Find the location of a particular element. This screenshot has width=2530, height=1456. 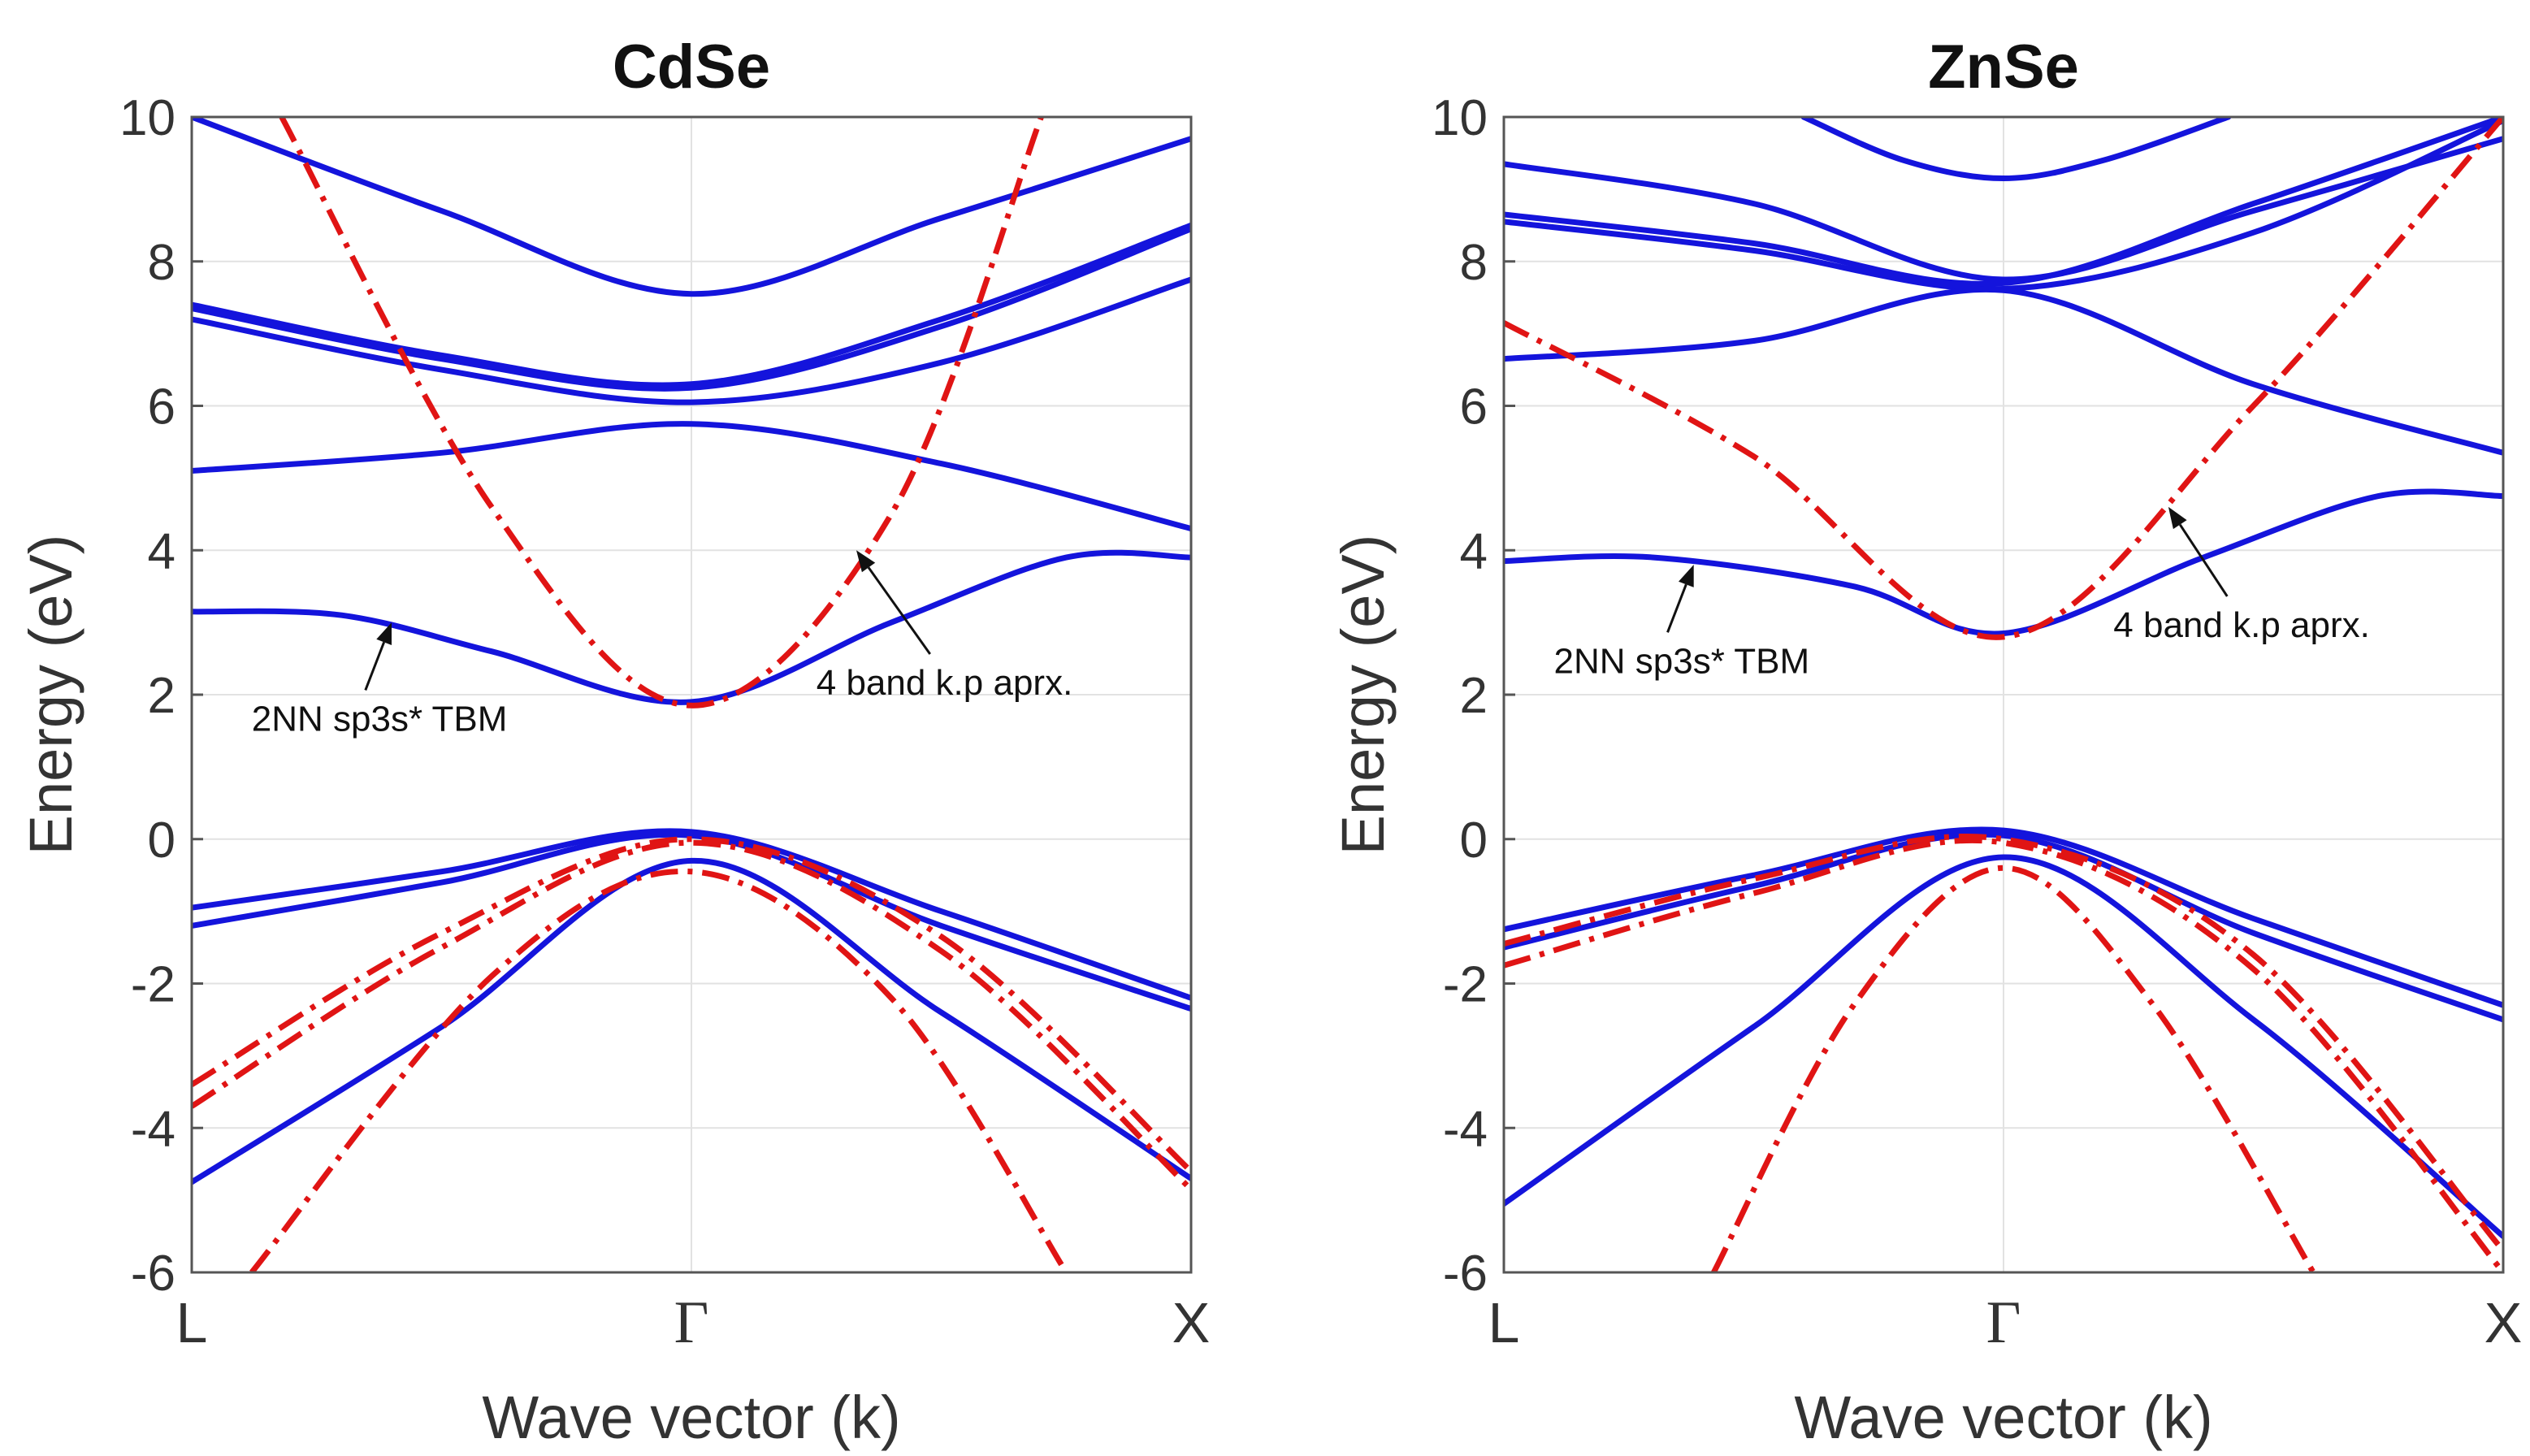

chart-title: CdSe is located at coordinates (691, 67).